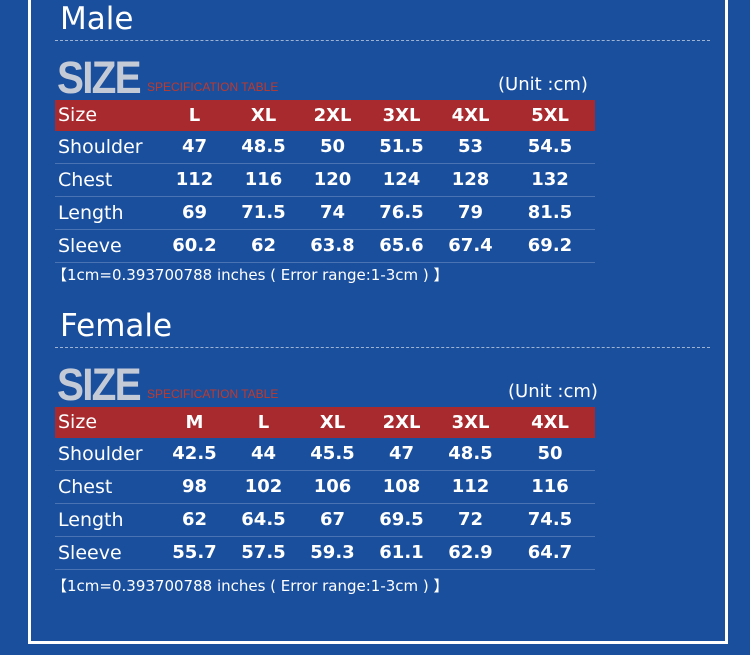  What do you see at coordinates (401, 552) in the screenshot?
I see `value-cell: 61.1` at bounding box center [401, 552].